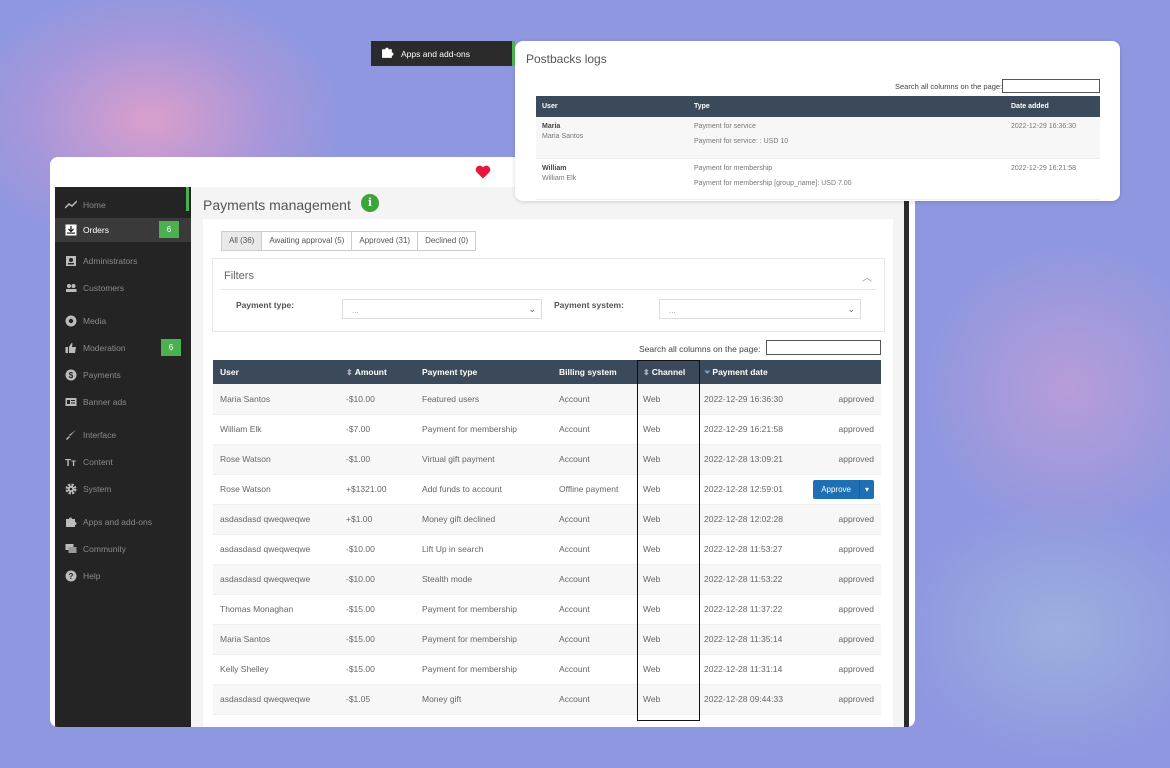 The height and width of the screenshot is (768, 1170). I want to click on amount-cell: +$1321.00, so click(377, 489).